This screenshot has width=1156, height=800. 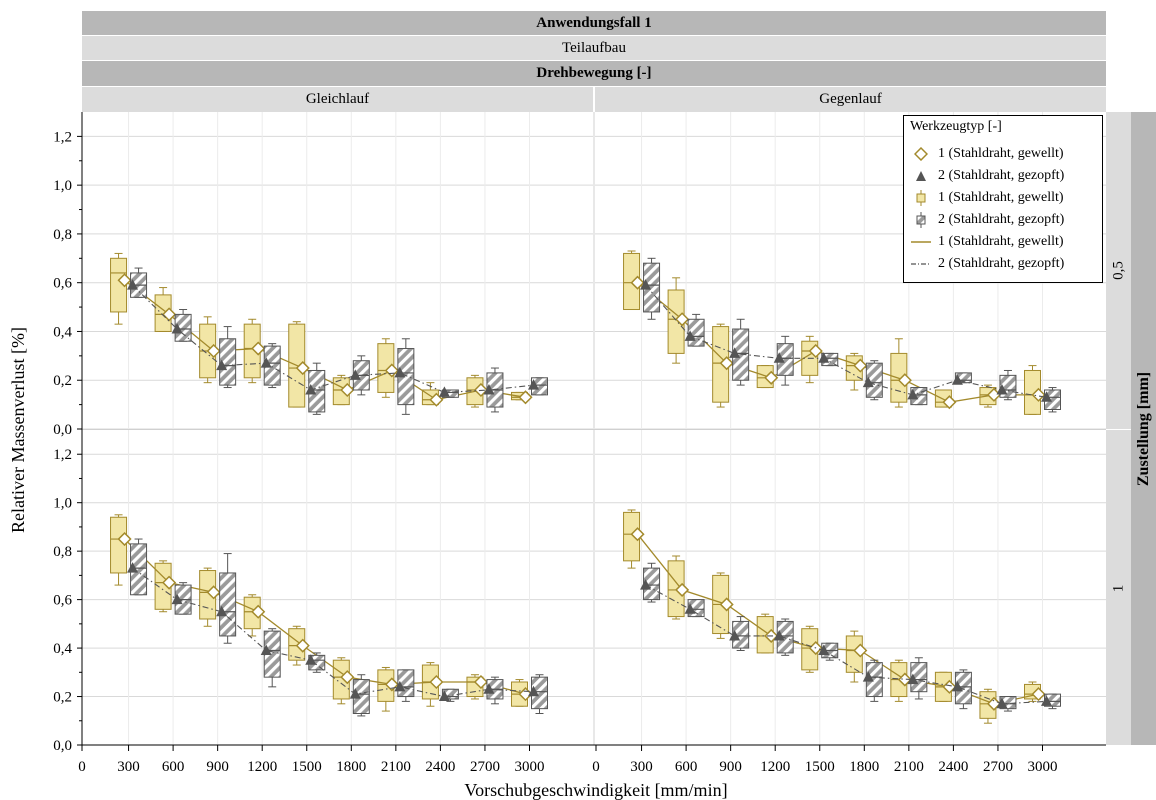 I want to click on legend-title: Werkzeugtyp [-], so click(x=956, y=126).